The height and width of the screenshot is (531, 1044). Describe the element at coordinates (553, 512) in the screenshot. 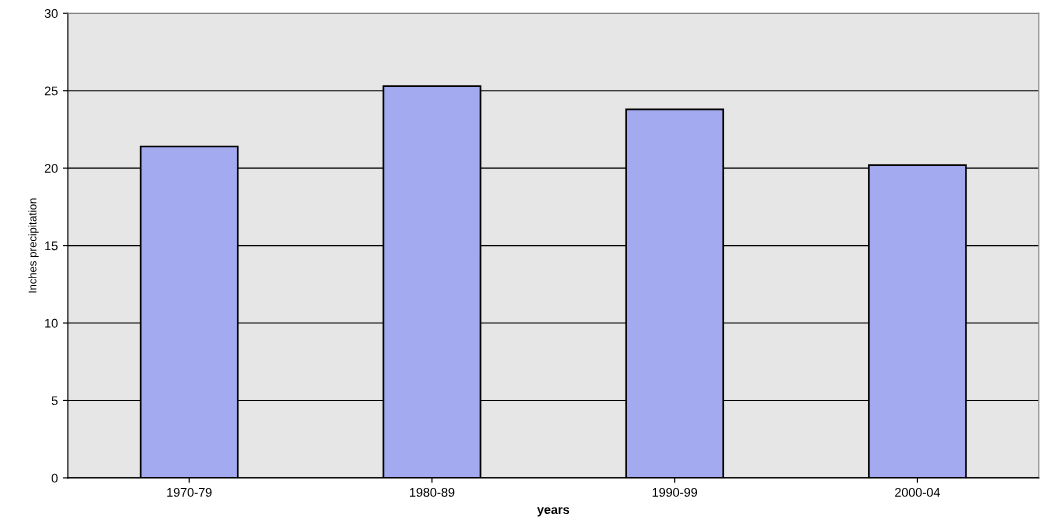

I see `x-axis-title: years` at that location.